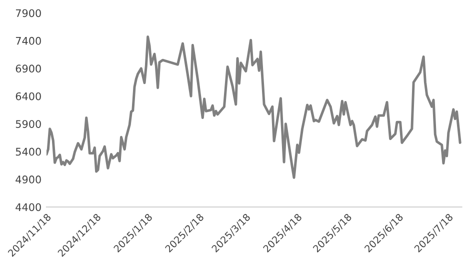 Image resolution: width=465 pixels, height=276 pixels. Describe the element at coordinates (28, 124) in the screenshot. I see `y-tick-label: 5900` at that location.